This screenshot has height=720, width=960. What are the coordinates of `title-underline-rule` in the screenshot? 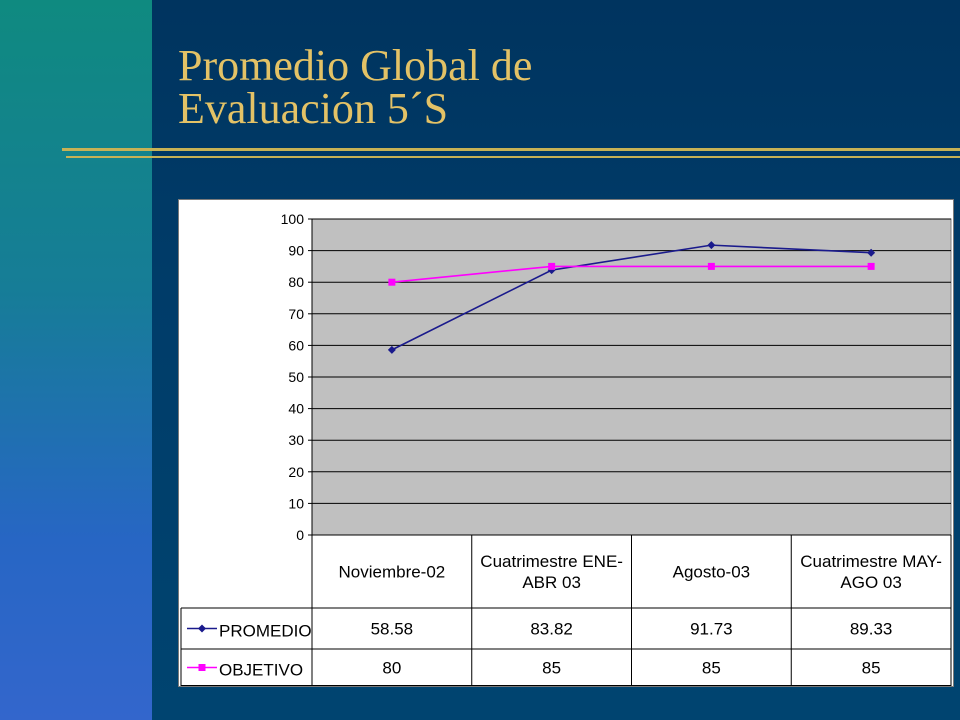 It's located at (511, 149).